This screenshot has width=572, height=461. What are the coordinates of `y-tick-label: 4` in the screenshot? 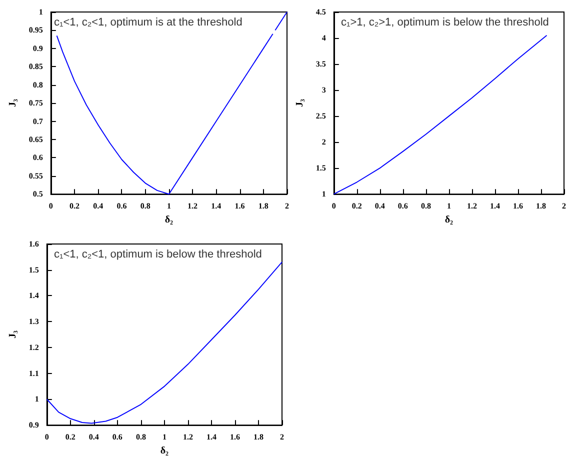 It's located at (324, 38).